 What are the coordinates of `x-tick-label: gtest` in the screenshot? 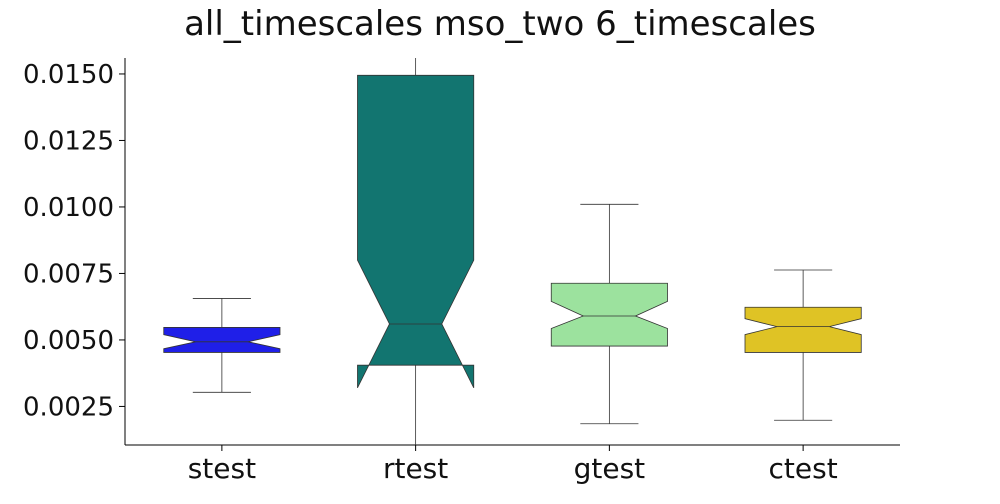 It's located at (610, 468).